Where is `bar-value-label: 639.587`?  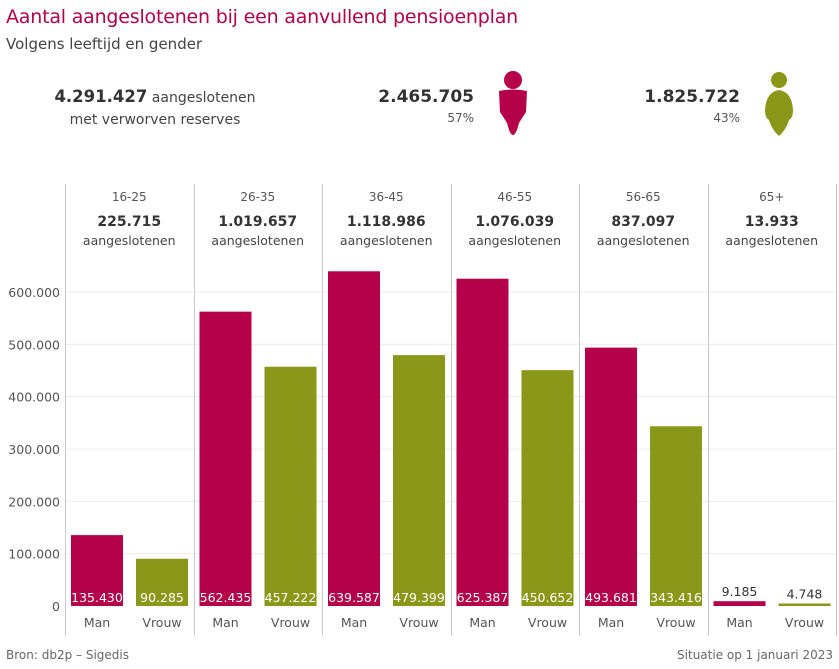
bar-value-label: 639.587 is located at coordinates (354, 597).